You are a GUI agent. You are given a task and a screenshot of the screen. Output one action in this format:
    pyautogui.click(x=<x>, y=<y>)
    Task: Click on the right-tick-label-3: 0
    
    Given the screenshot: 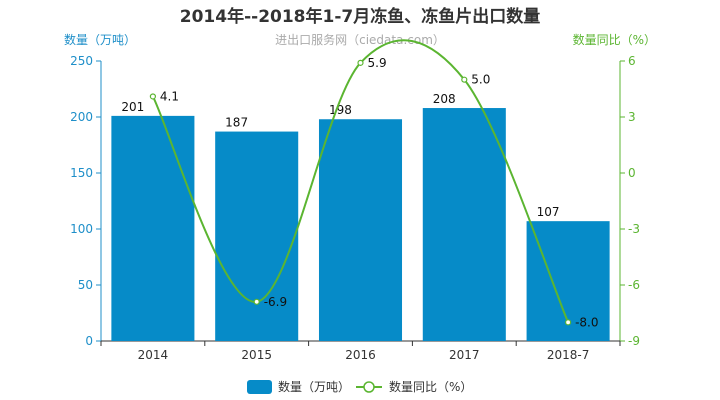 What is the action you would take?
    pyautogui.click(x=632, y=173)
    